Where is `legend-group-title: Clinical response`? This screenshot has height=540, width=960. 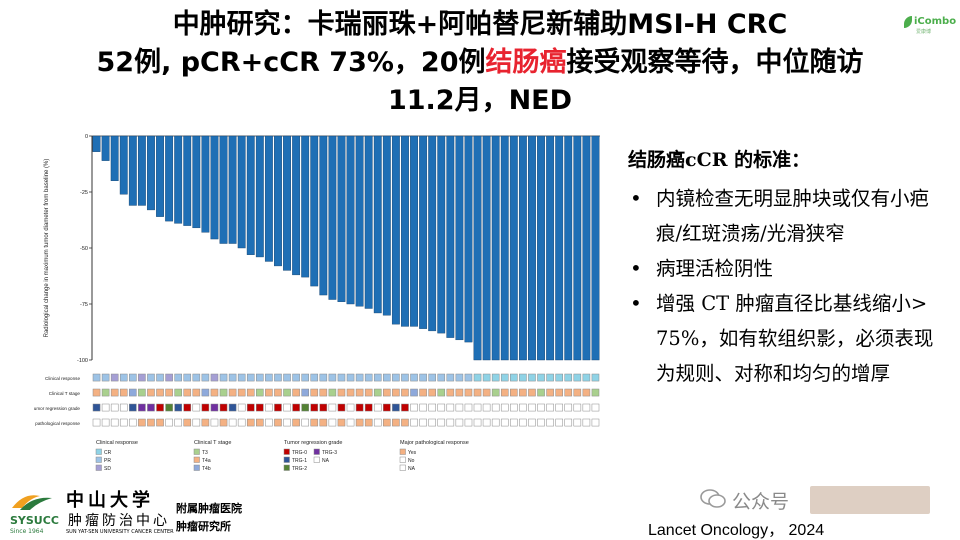 legend-group-title: Clinical response is located at coordinates (117, 443).